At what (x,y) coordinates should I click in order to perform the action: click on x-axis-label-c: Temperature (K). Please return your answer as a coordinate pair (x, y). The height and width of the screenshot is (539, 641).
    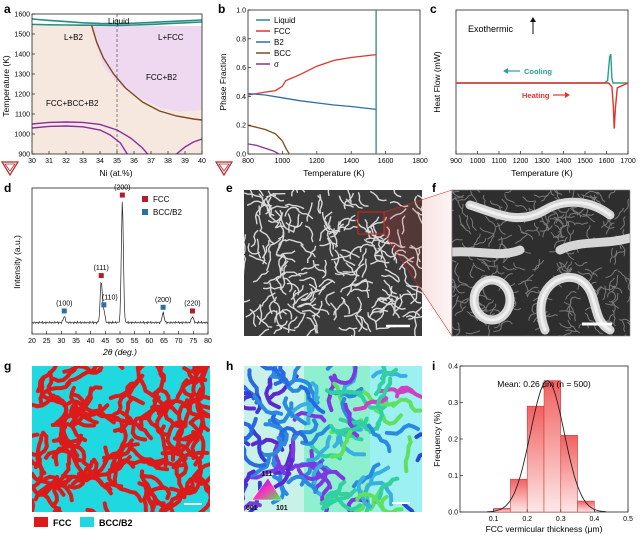
    Looking at the image, I should click on (542, 173).